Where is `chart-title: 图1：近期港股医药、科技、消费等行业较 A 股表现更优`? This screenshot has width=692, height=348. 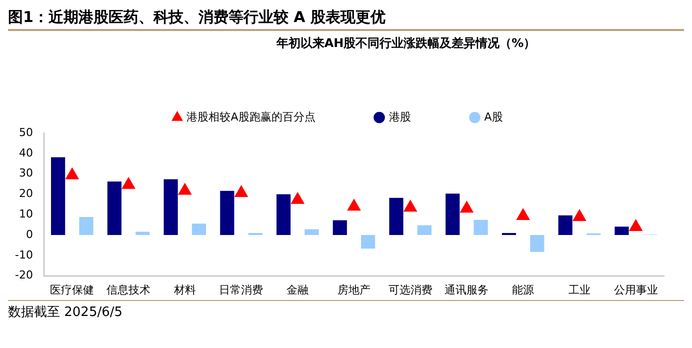
chart-title: 图1：近期港股医药、科技、消费等行业较 A 股表现更优 is located at coordinates (346, 19).